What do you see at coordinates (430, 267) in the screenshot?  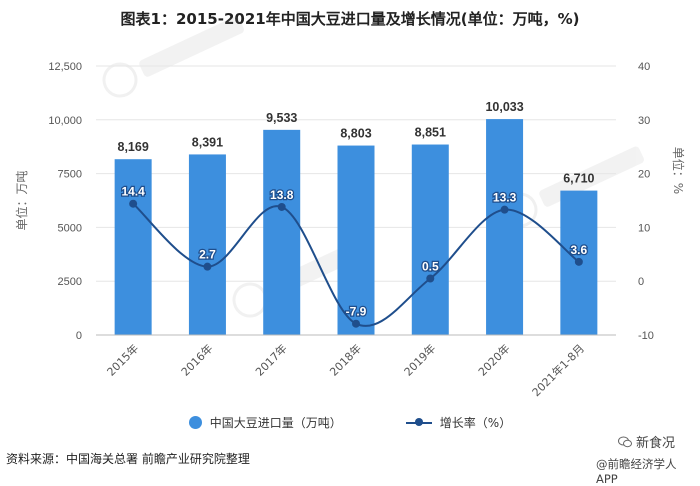 I see `growth-value-label: 0.5` at bounding box center [430, 267].